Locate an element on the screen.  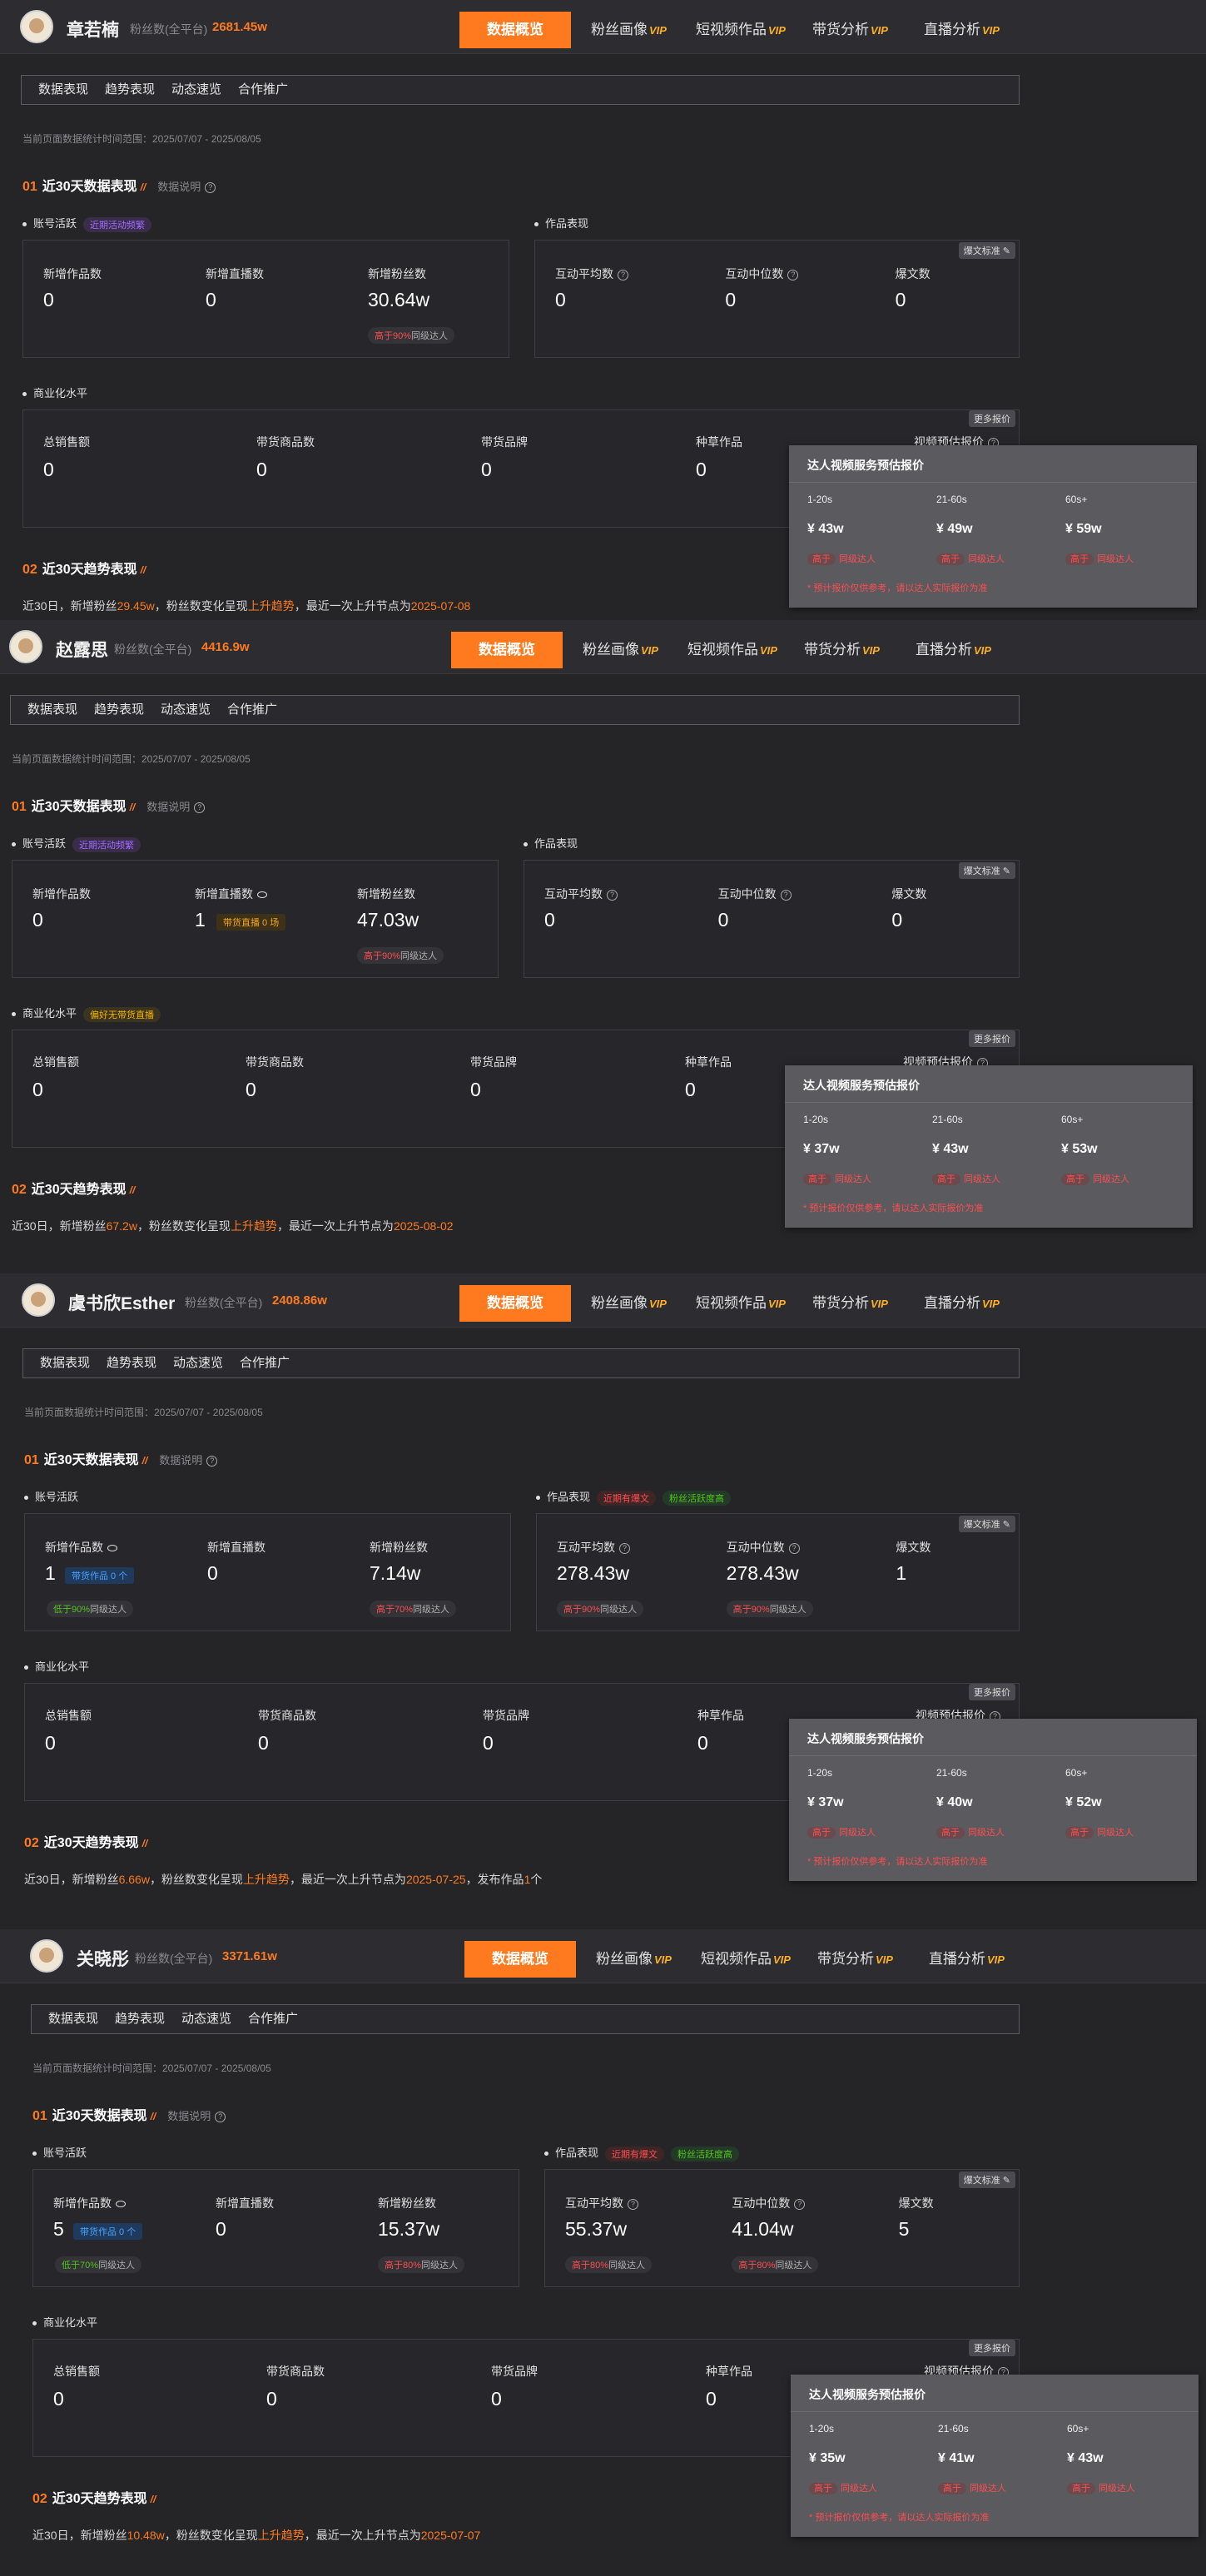
metric-name: 互动中位数 is located at coordinates (755, 1547).